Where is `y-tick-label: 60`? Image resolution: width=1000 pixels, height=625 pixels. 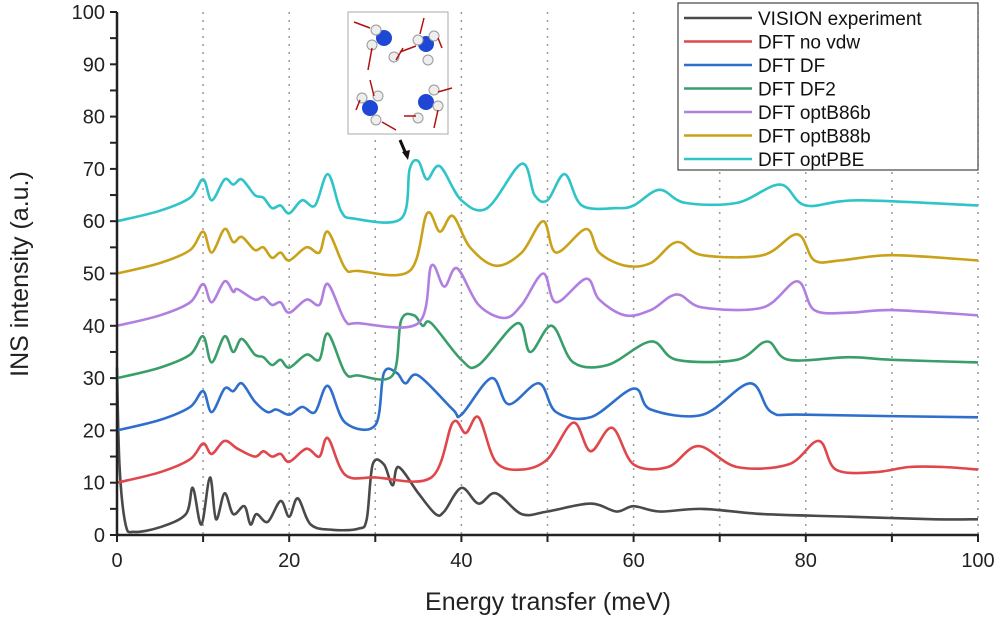 y-tick-label: 60 is located at coordinates (94, 222).